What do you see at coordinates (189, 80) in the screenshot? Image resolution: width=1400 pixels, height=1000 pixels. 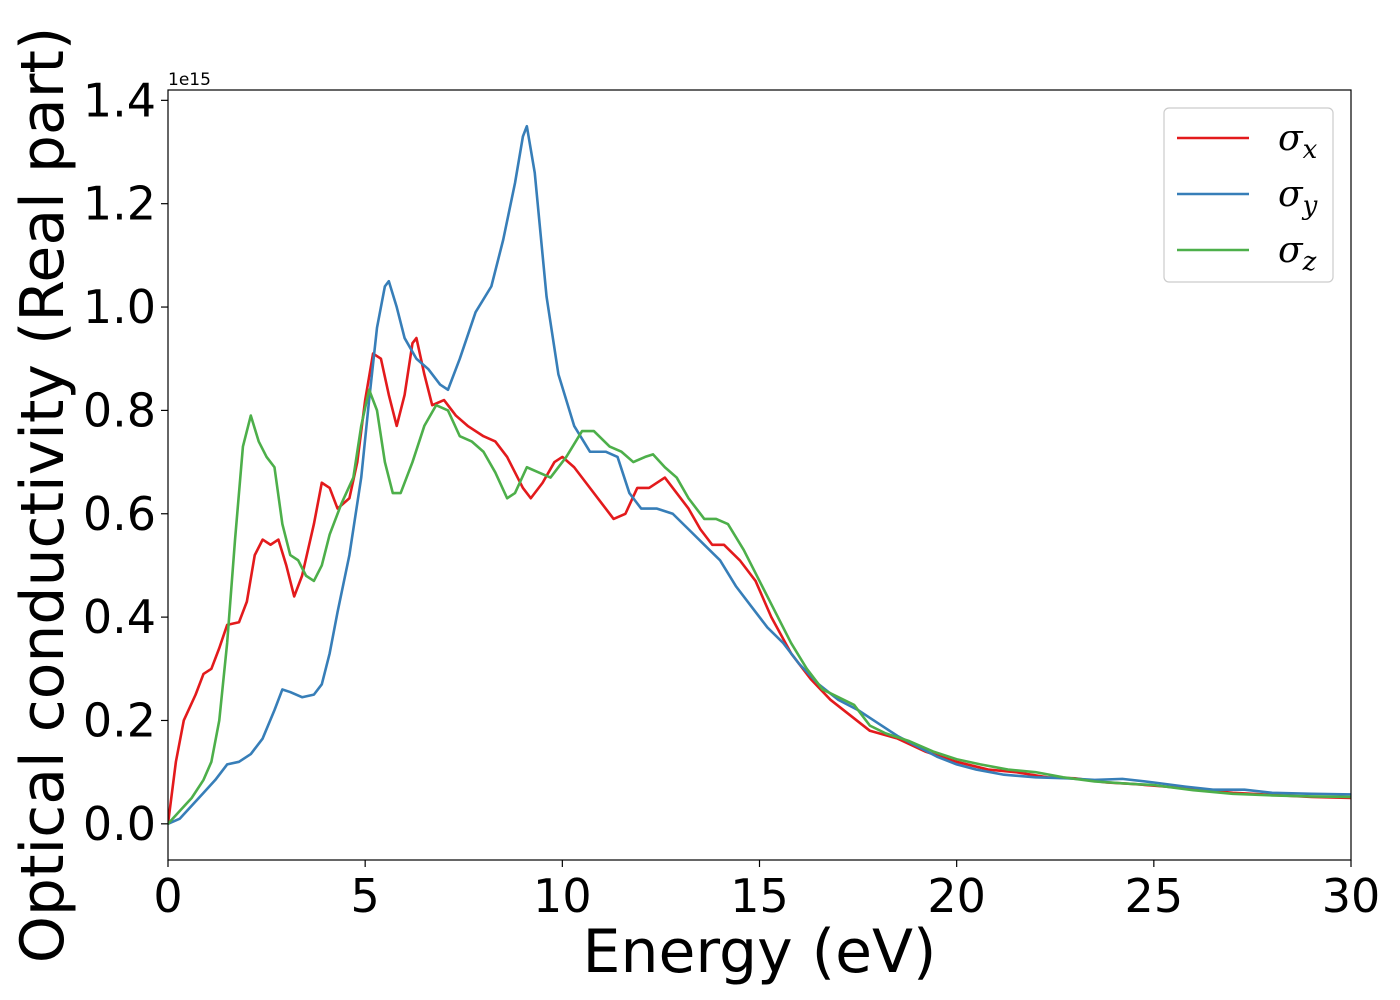 I see `y-axis-offset-label: 1e15` at bounding box center [189, 80].